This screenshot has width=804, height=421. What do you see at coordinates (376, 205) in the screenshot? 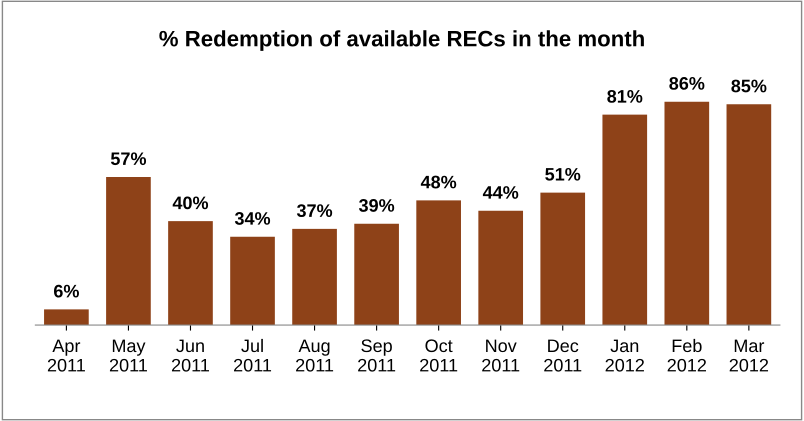
I see `data-label: 39%` at bounding box center [376, 205].